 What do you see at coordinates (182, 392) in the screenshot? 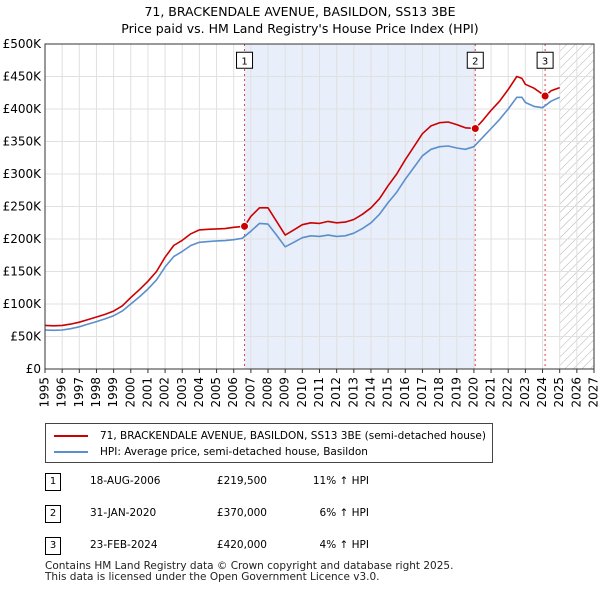
I see `x-tick-label: 2003` at bounding box center [182, 392].